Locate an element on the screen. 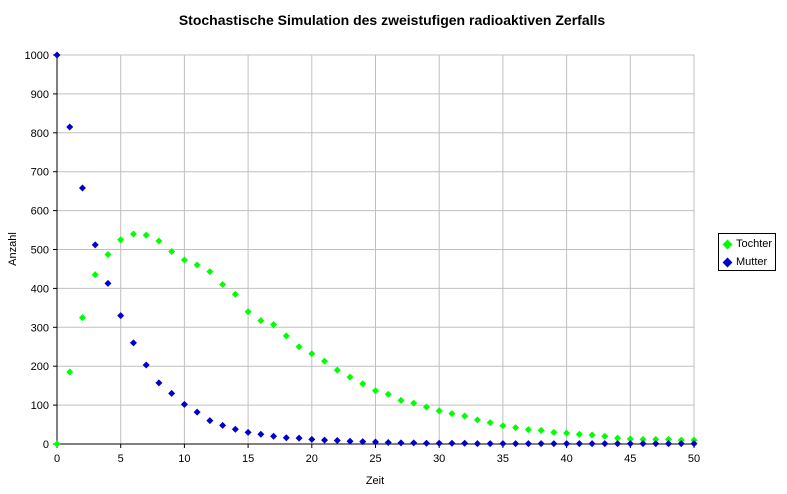  legend-marker-tochter is located at coordinates (727, 244).